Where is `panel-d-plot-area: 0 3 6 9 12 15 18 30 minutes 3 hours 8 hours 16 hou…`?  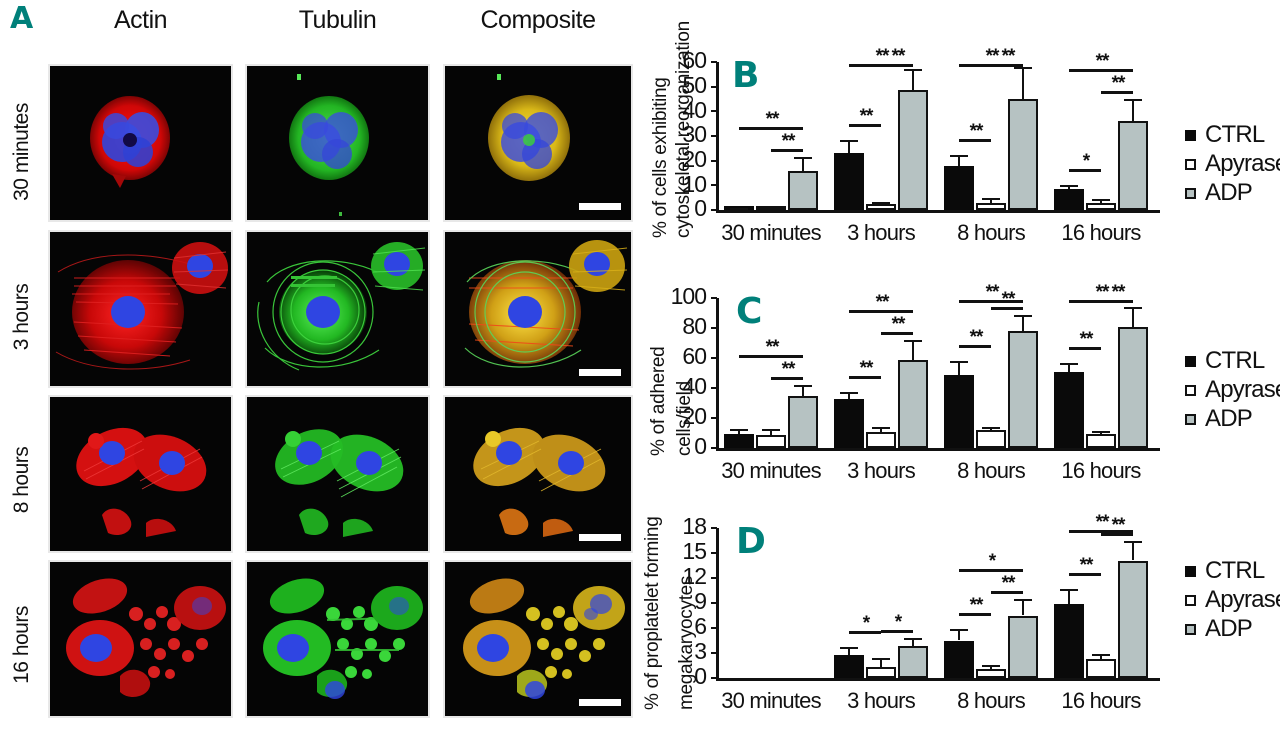 panel-d-plot-area: 0 3 6 9 12 15 18 30 minutes 3 hours 8 hours 16 hou… is located at coordinates (921, 613).